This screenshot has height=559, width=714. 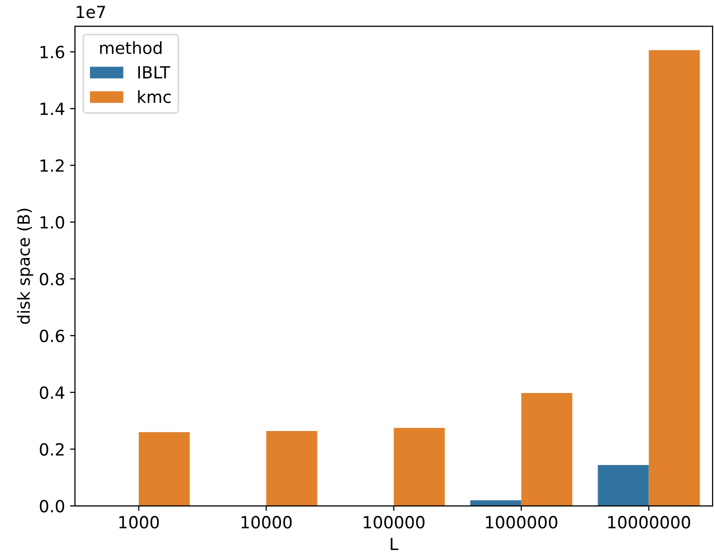 What do you see at coordinates (394, 544) in the screenshot?
I see `x-axis-title: L` at bounding box center [394, 544].